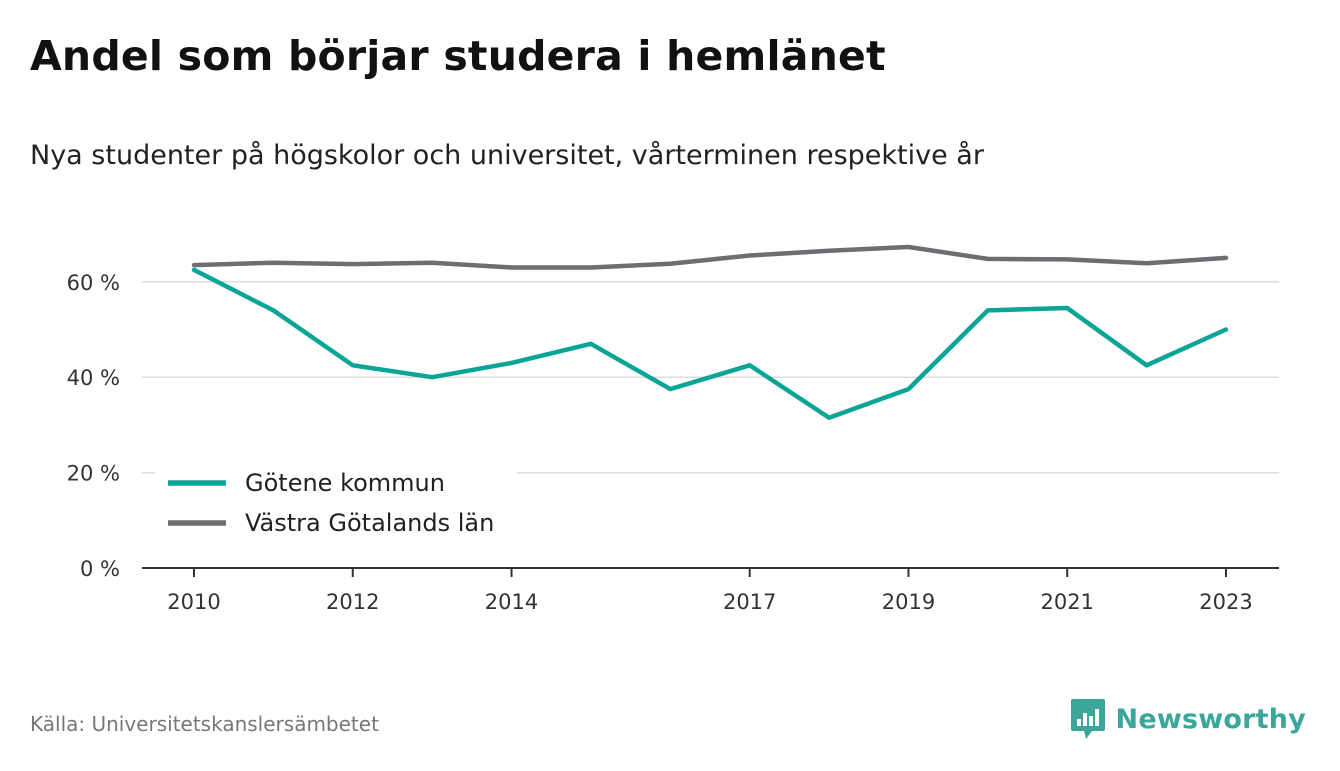 The image size is (1340, 771). What do you see at coordinates (1225, 602) in the screenshot?
I see `x-tick-label: 2023` at bounding box center [1225, 602].